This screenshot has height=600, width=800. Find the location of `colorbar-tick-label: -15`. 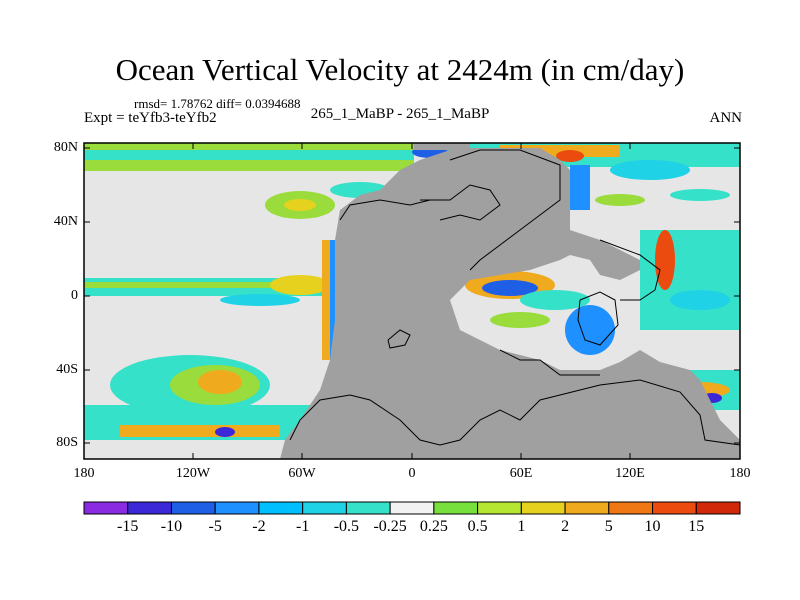

colorbar-tick-label: -15 is located at coordinates (128, 526).